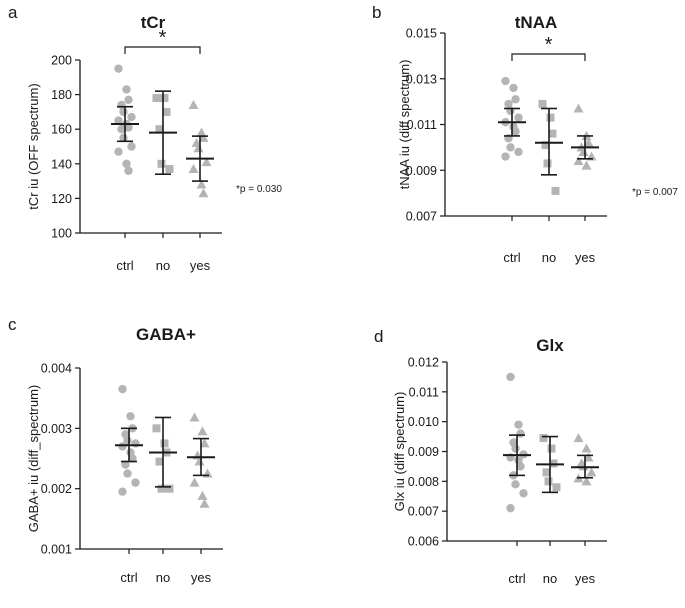 The width and height of the screenshot is (685, 608). I want to click on chart-title: Glx, so click(550, 345).